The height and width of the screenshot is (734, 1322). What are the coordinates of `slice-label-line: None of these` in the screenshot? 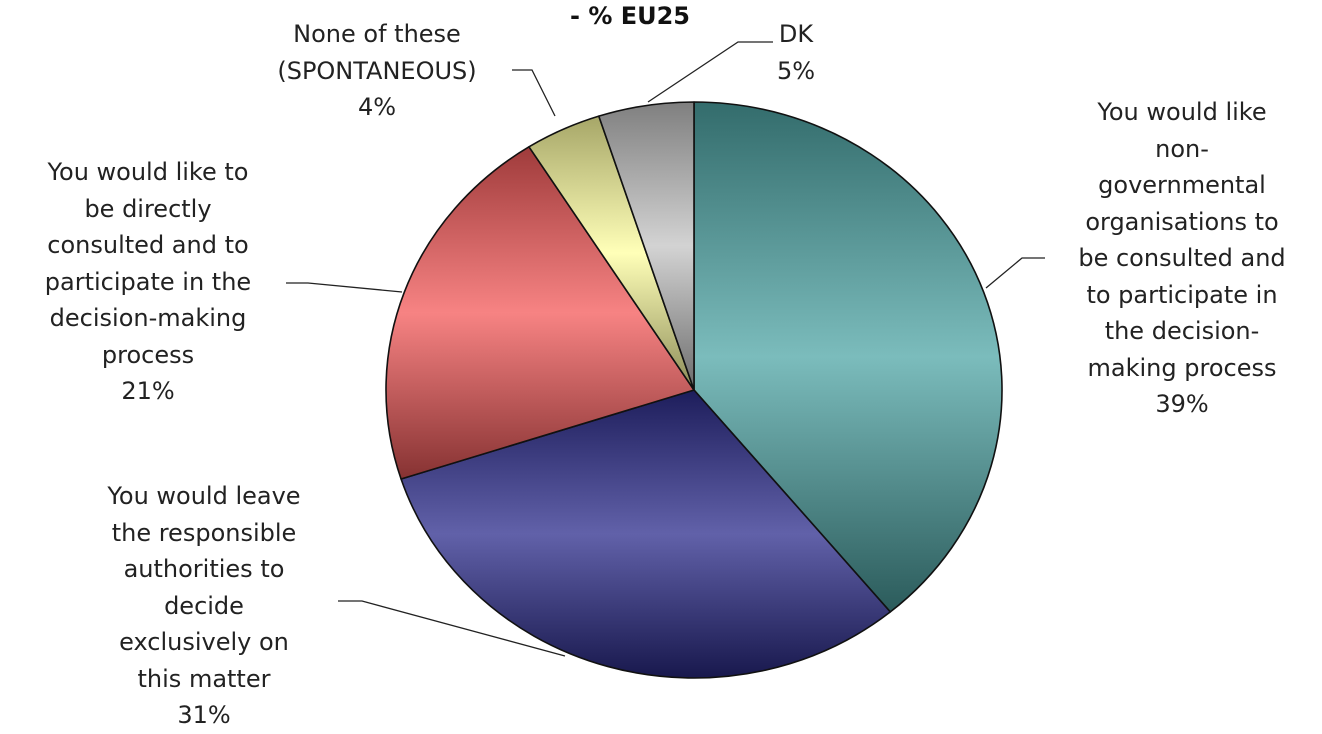 It's located at (377, 34).